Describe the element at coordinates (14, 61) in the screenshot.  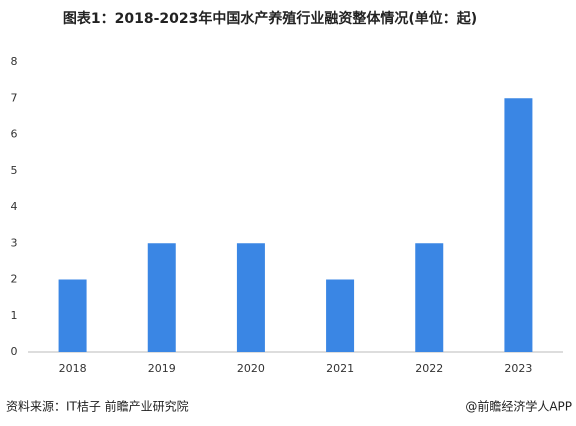
I see `y-tick-label: 8` at that location.